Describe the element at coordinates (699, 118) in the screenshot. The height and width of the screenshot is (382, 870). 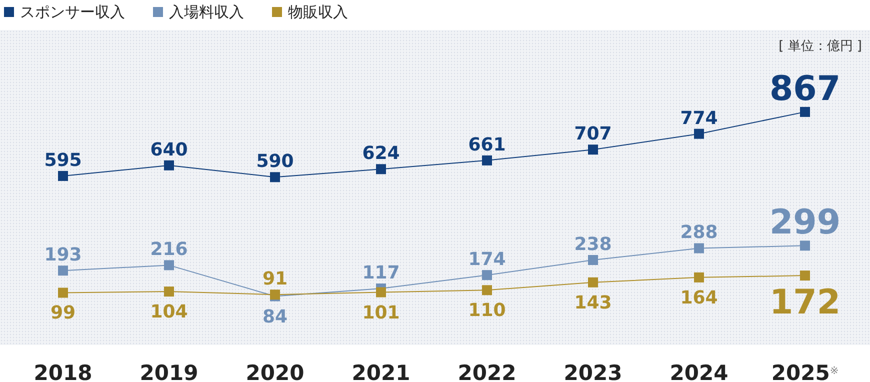
I see `data-label: 774` at that location.